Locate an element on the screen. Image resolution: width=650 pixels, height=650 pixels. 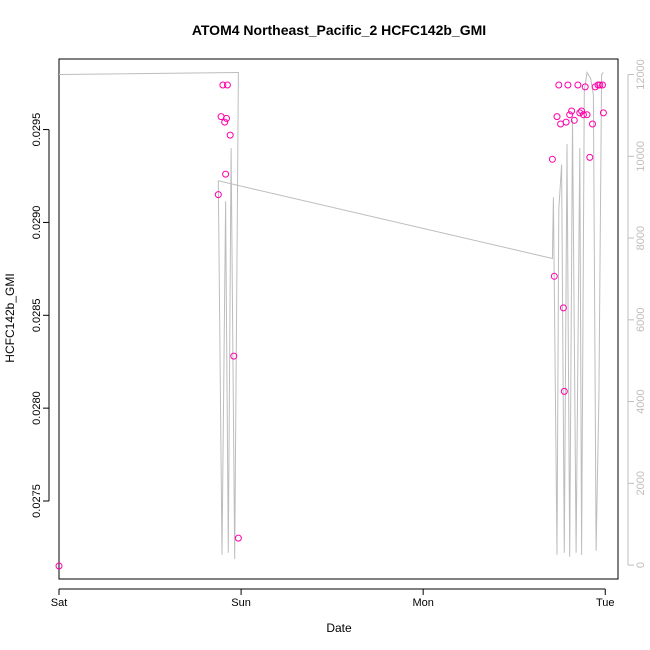
y2-tick-label: 2000 is located at coordinates (641, 483).